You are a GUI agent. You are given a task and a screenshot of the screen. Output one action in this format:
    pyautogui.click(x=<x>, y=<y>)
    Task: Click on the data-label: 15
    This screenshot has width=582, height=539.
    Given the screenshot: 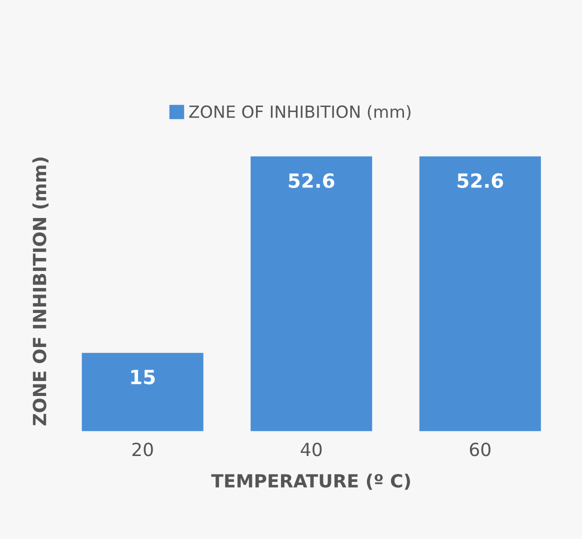 What is the action you would take?
    pyautogui.click(x=143, y=377)
    